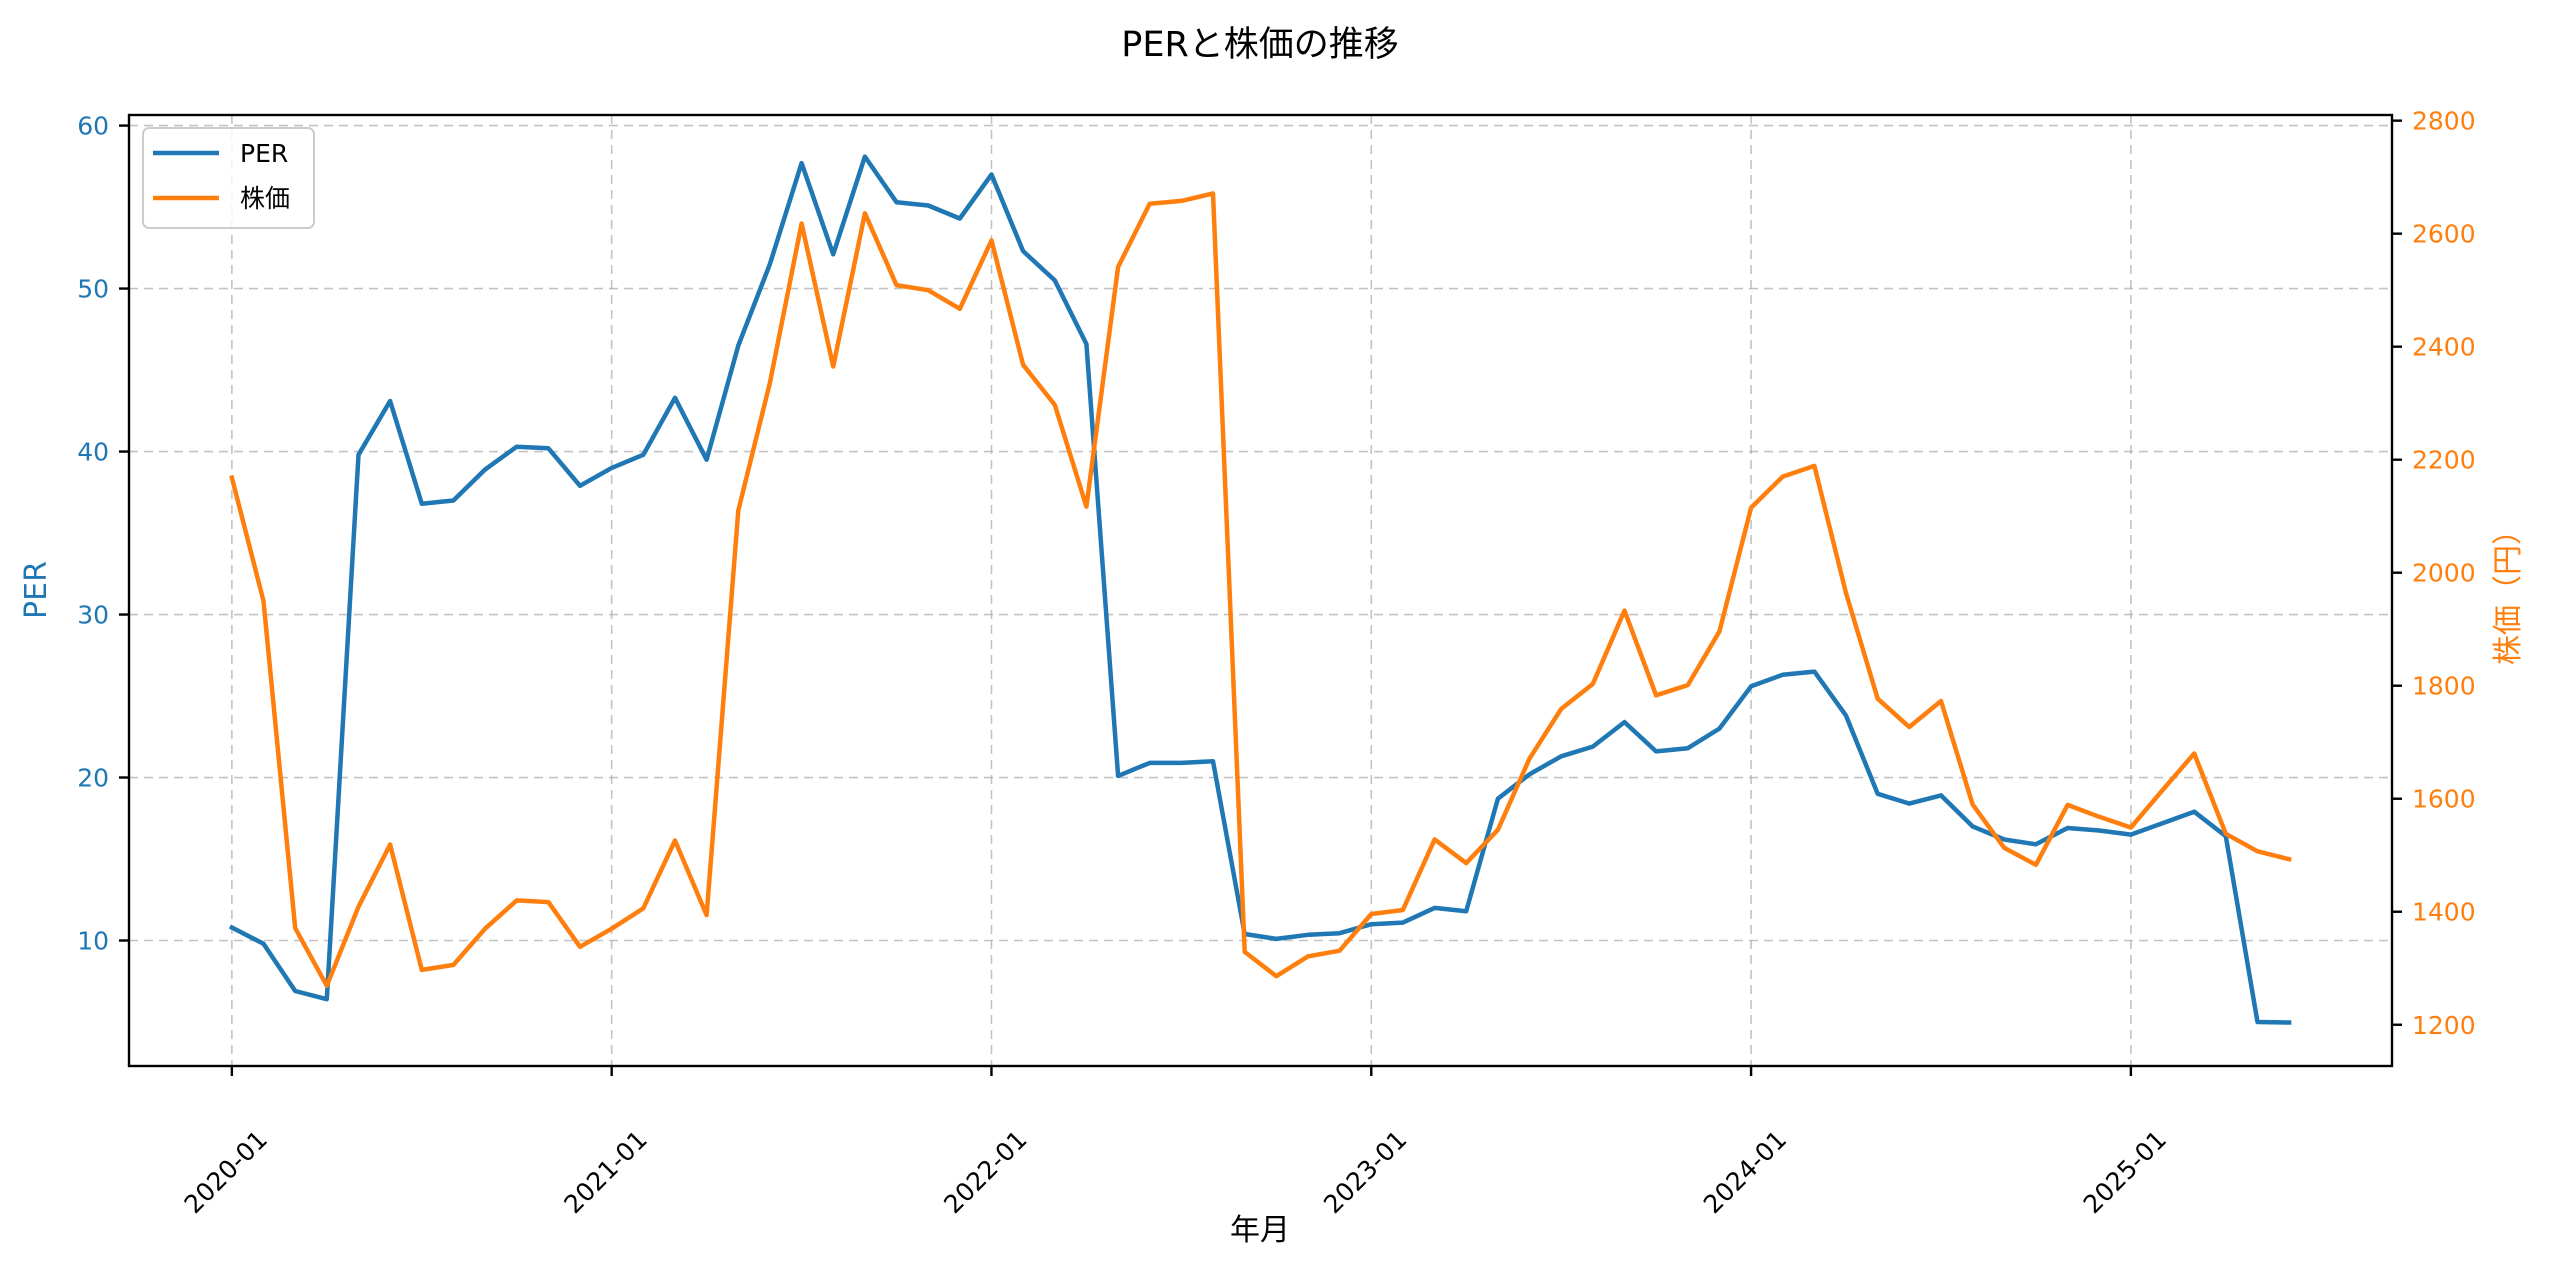  Describe the element at coordinates (103, 534) in the screenshot. I see `y-axis-left: 10 20 30 40 50 60` at that location.